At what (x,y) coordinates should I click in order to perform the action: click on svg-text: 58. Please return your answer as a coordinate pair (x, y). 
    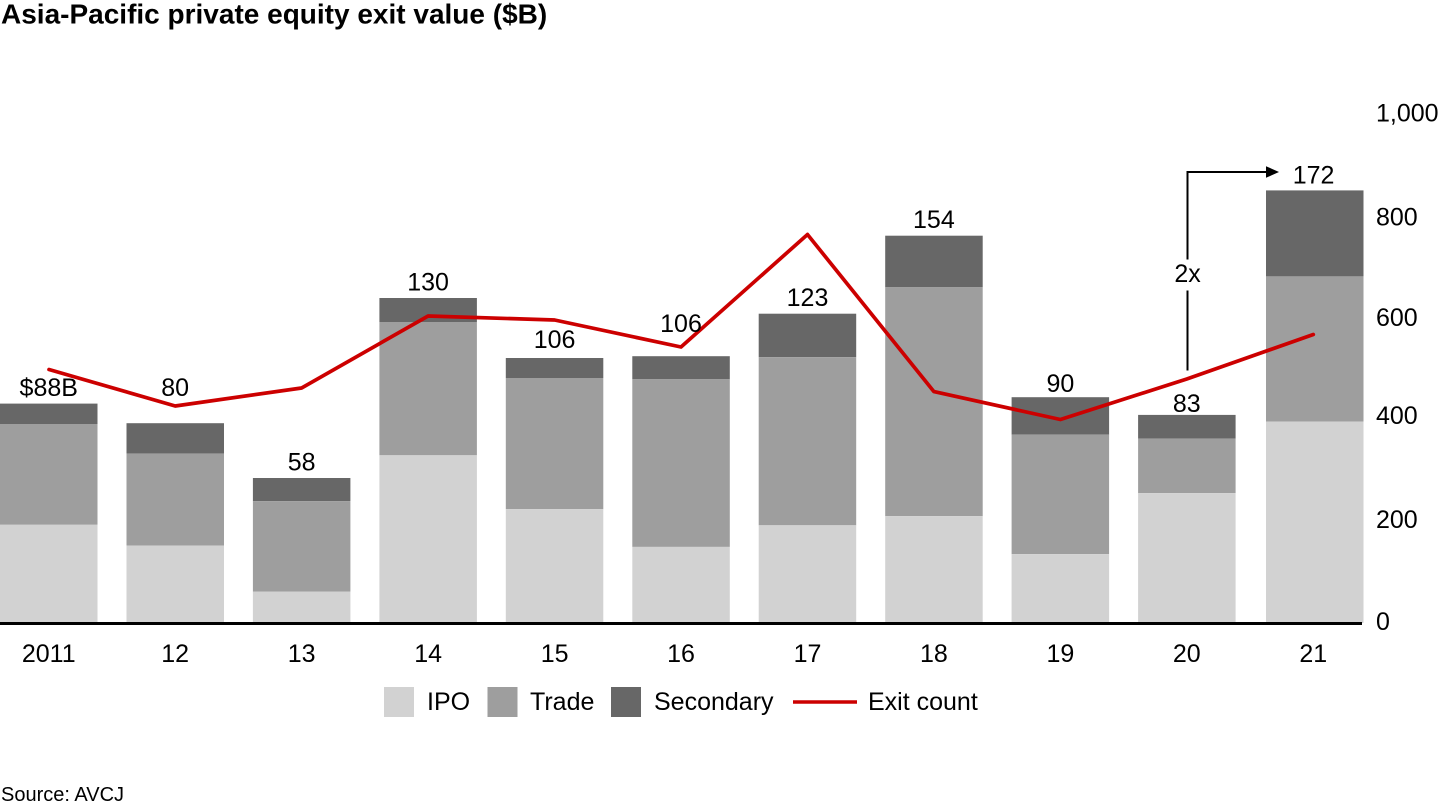
    Looking at the image, I should click on (302, 463).